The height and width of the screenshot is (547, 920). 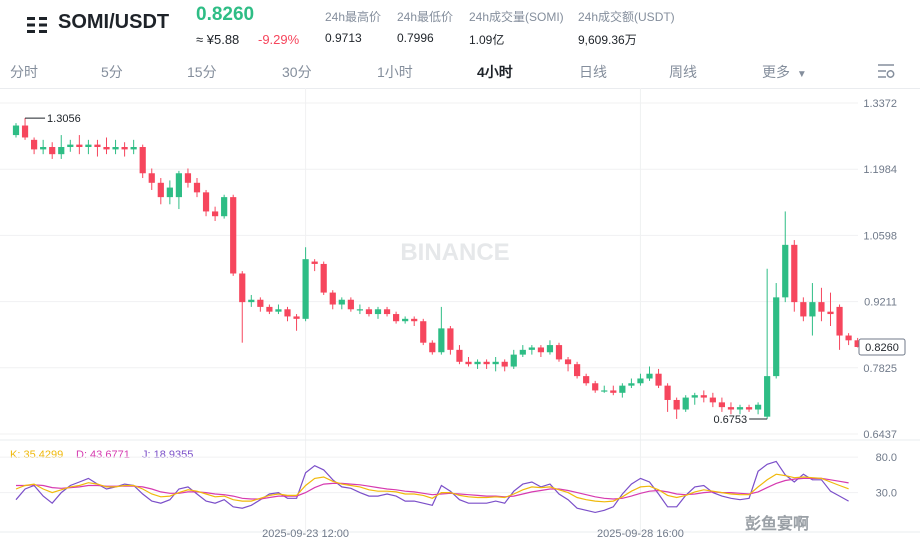 What do you see at coordinates (880, 236) in the screenshot?
I see `price-tick-label: 1.0598` at bounding box center [880, 236].